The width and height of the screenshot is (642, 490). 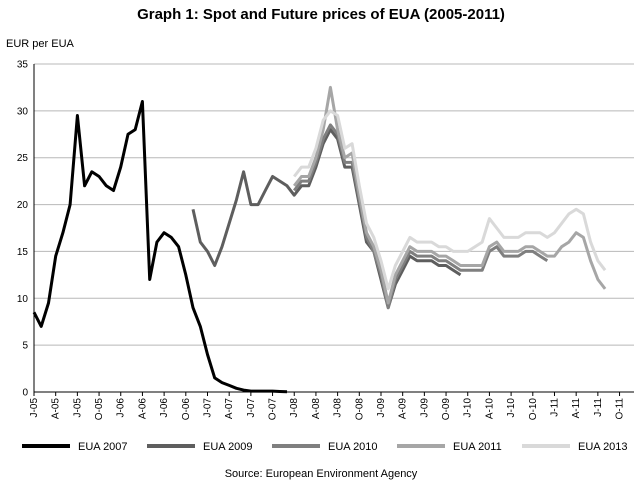 I want to click on x-tick-label: O-09, so click(x=446, y=409).